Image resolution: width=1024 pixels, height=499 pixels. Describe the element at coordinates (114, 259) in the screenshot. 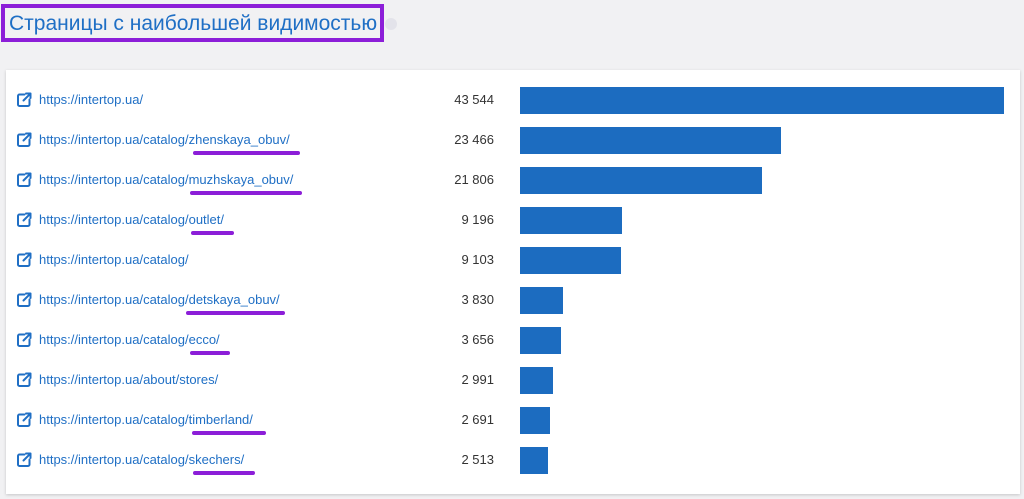

I see `page-url-link: https://intertop.ua/catalog/` at that location.